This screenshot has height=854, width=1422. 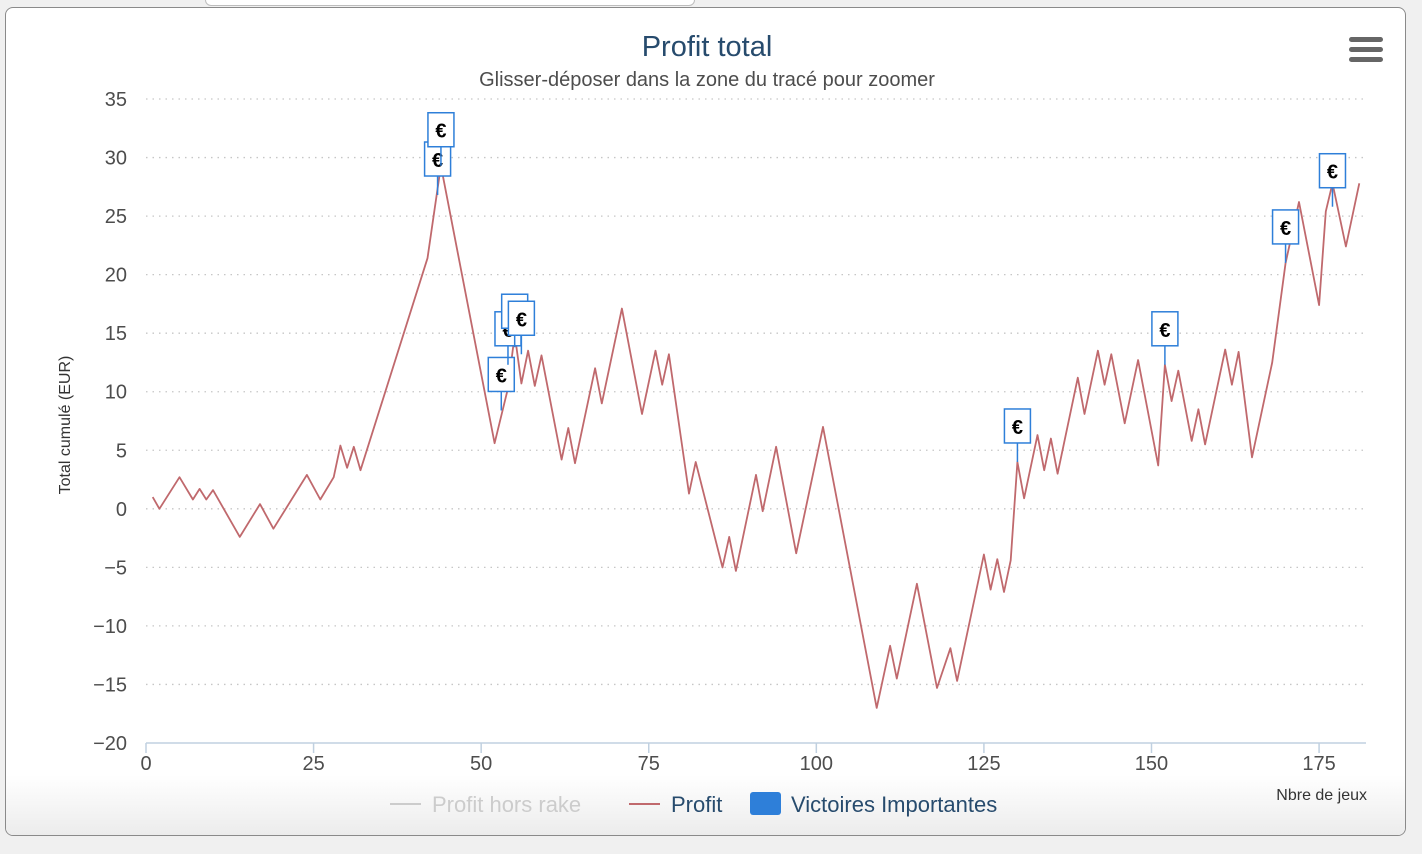 What do you see at coordinates (65, 425) in the screenshot?
I see `y-axis-label: Total cumulé (EUR)` at bounding box center [65, 425].